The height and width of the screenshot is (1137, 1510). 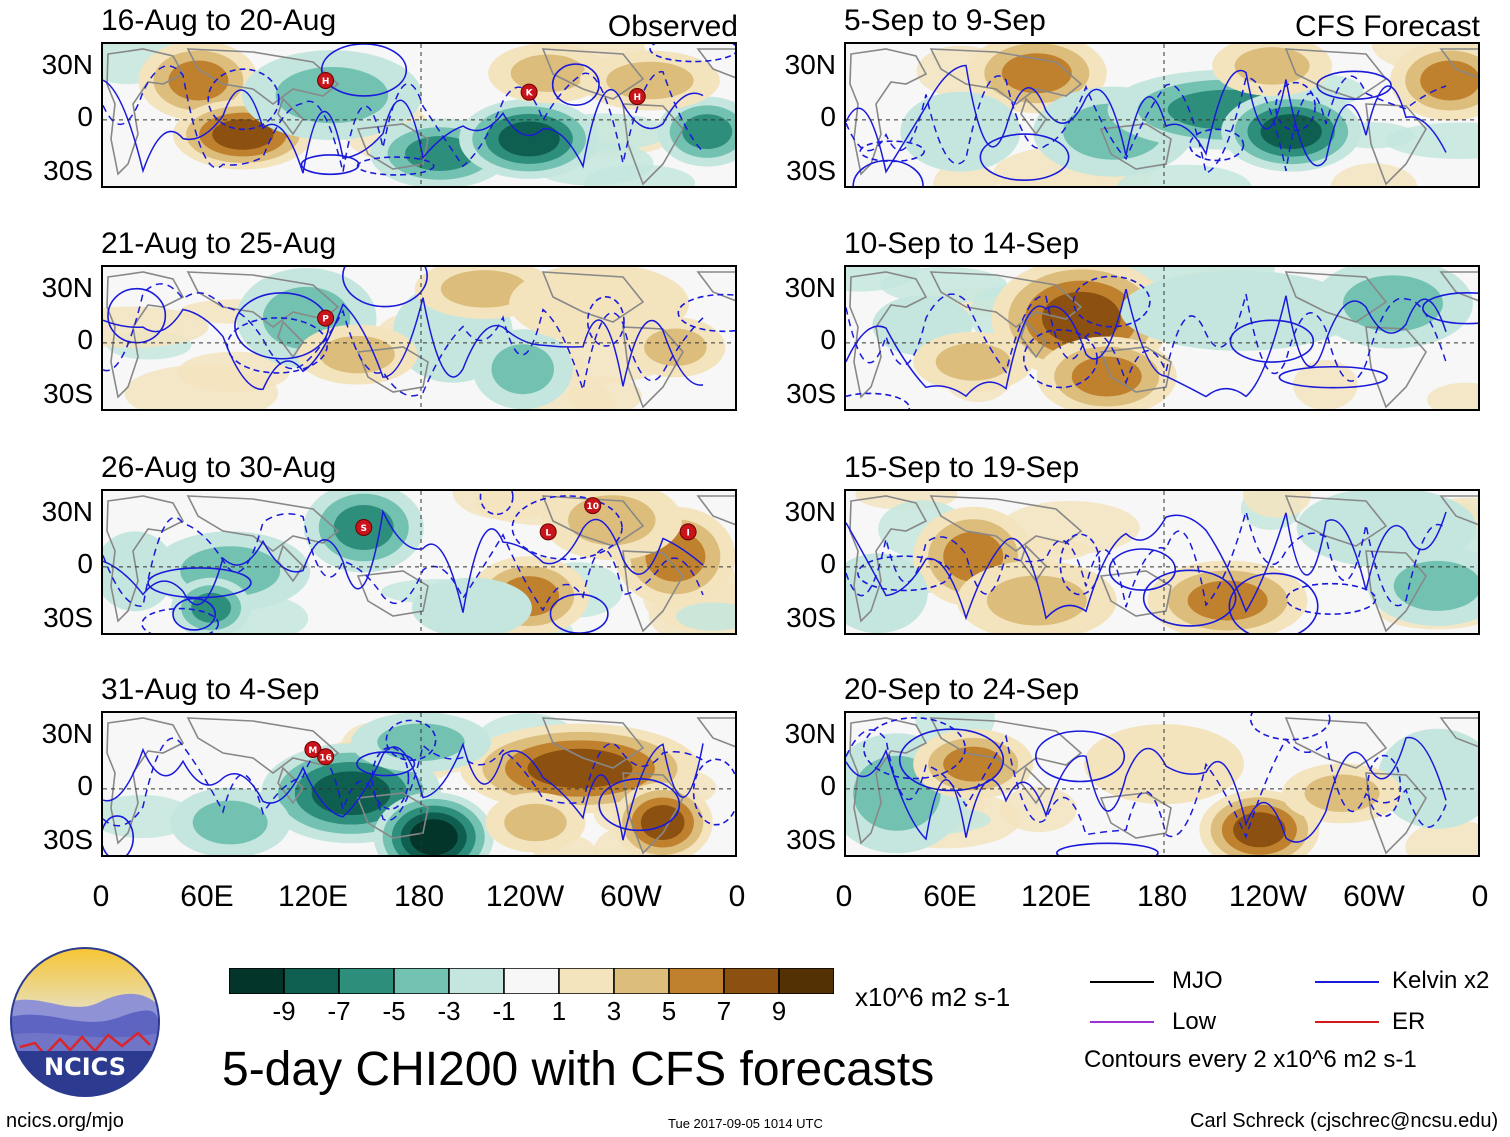 I want to click on site-link: ncics.org/mjo, so click(x=65, y=1121).